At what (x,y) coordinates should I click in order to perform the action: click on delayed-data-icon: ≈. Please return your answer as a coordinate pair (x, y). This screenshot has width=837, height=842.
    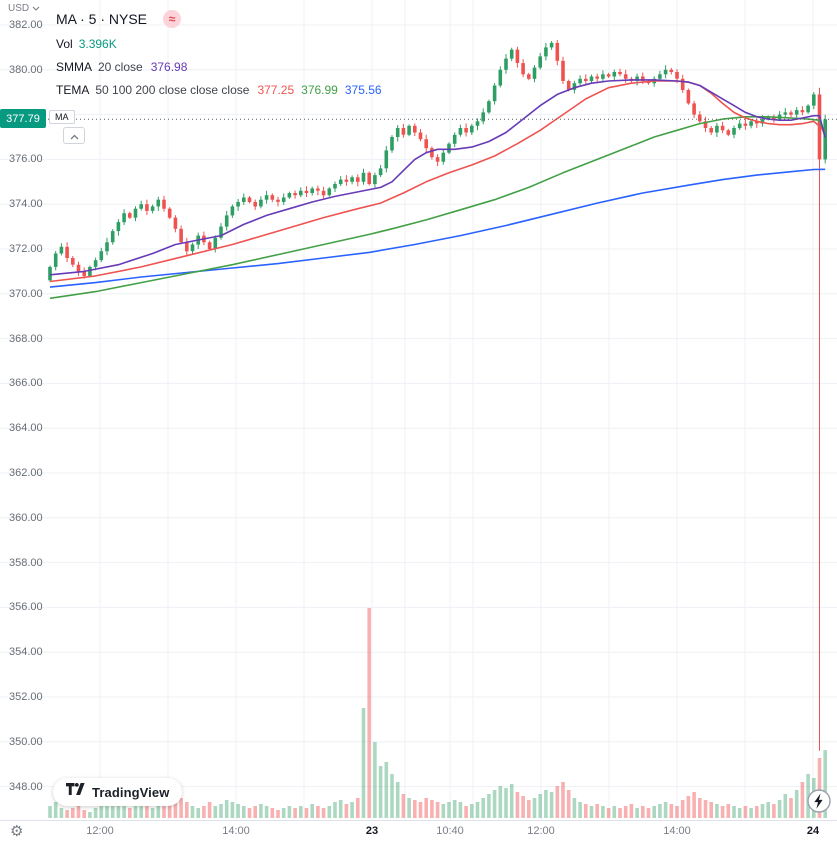
    Looking at the image, I should click on (172, 19).